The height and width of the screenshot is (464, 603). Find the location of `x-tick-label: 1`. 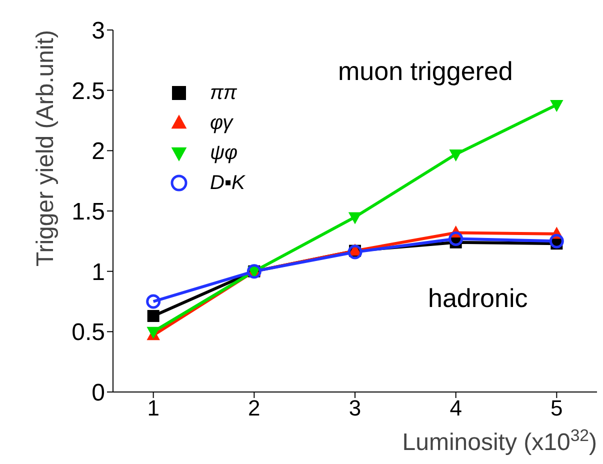

x-tick-label: 1 is located at coordinates (153, 408).